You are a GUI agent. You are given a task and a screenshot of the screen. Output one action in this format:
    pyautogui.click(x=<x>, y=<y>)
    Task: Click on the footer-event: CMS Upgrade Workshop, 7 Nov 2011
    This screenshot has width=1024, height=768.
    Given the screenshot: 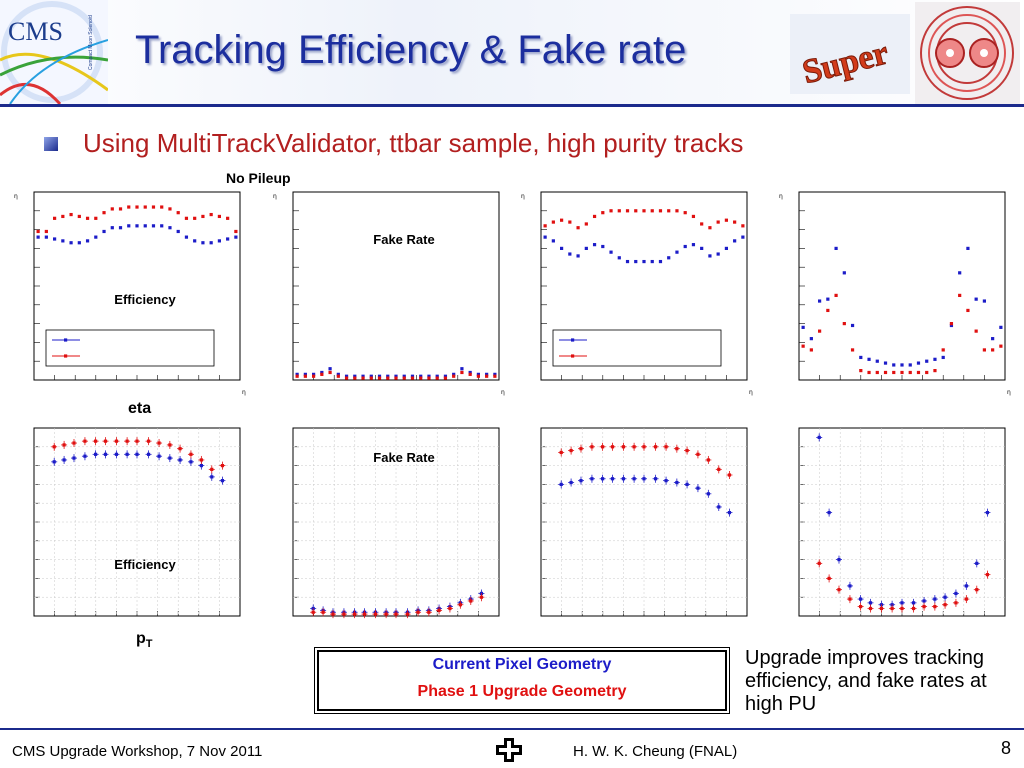 What is the action you would take?
    pyautogui.click(x=137, y=751)
    